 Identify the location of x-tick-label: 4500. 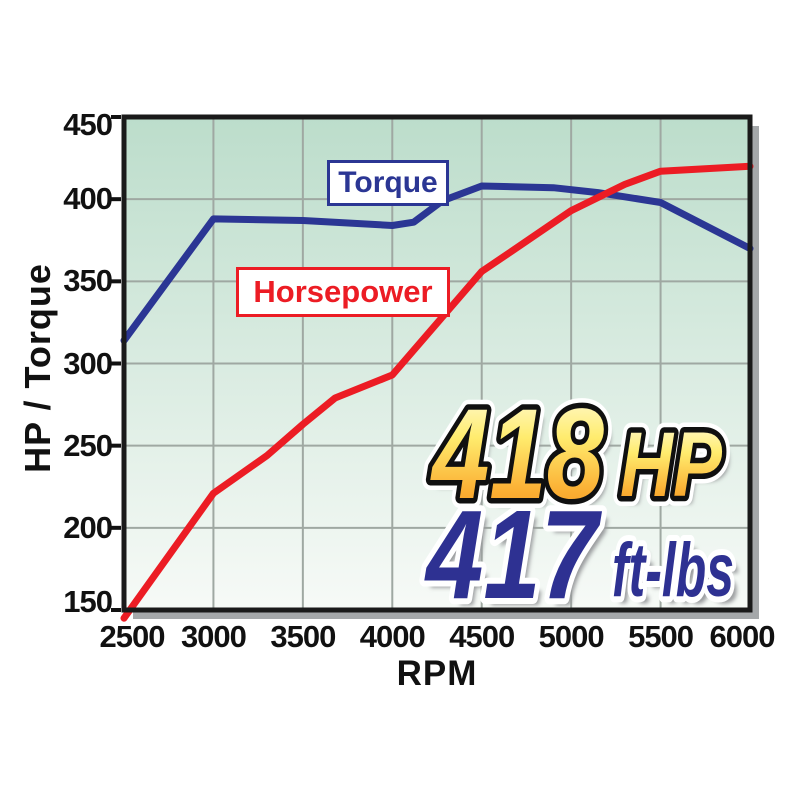
(482, 636).